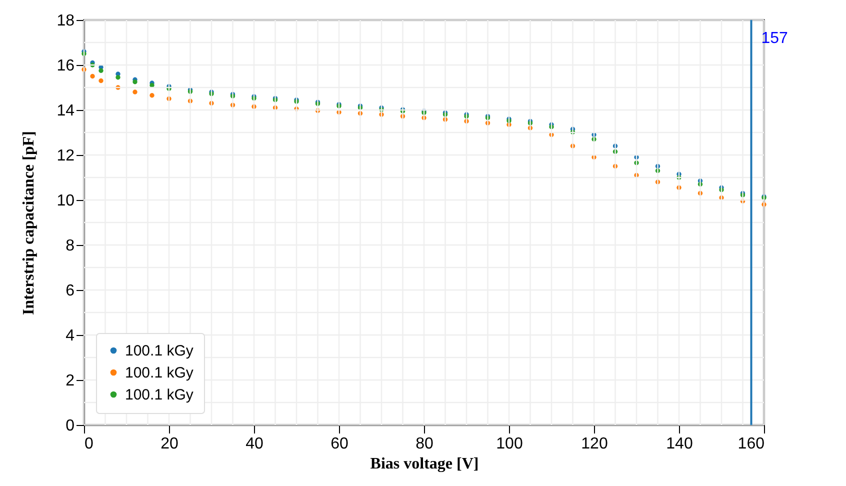  I want to click on y-tick-label: 16, so click(65, 66).